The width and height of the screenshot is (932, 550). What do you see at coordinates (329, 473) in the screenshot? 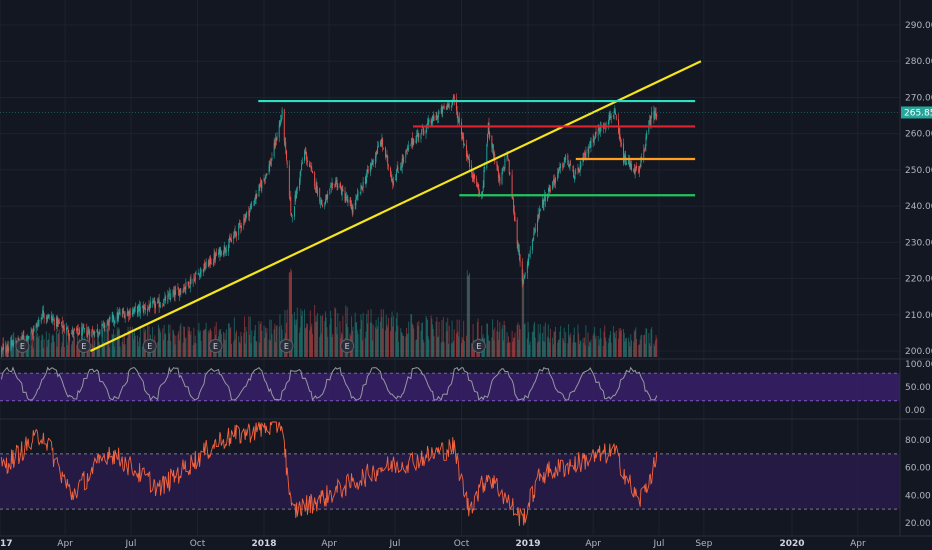
I see `rsi-line` at bounding box center [329, 473].